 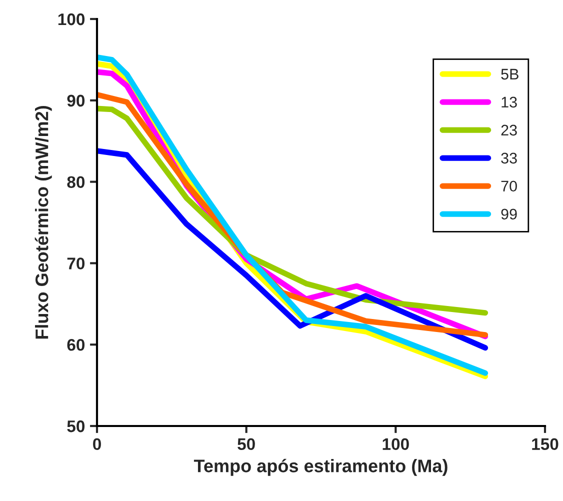 What do you see at coordinates (76, 345) in the screenshot?
I see `y-tick-label: 60` at bounding box center [76, 345].